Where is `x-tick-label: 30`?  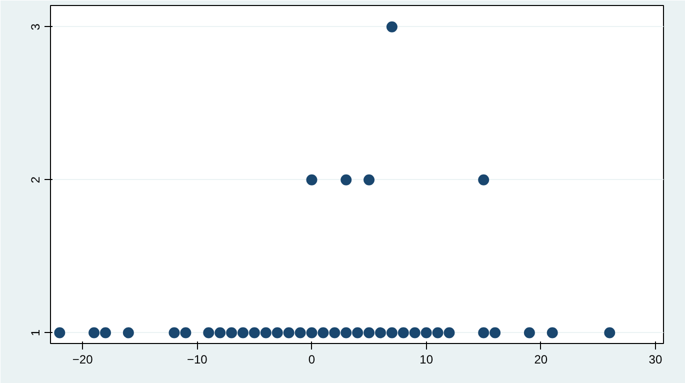 x-tick-label: 30 is located at coordinates (655, 359).